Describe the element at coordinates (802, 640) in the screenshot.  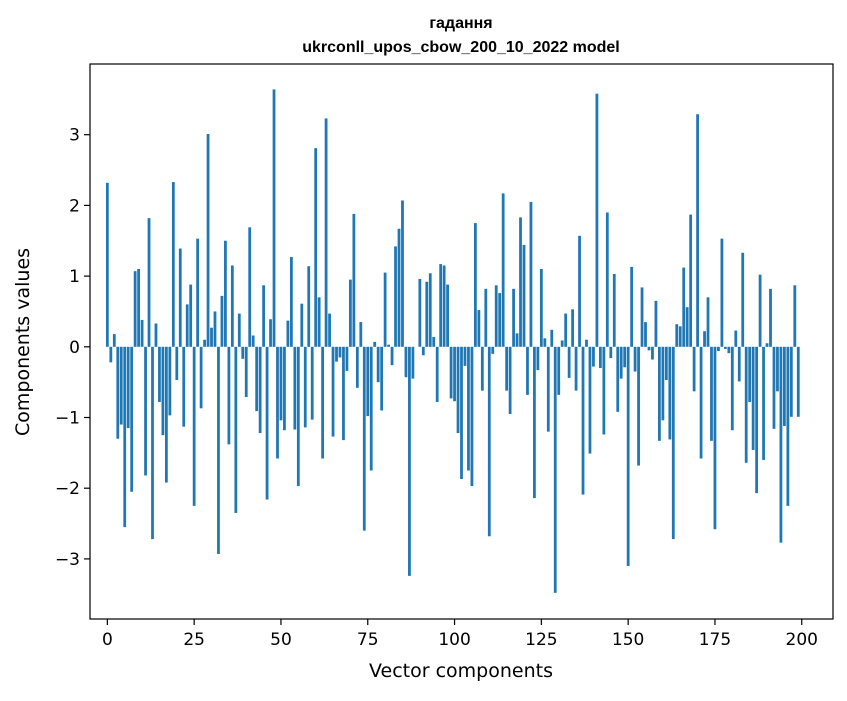
I see `x-tick-label: 200` at that location.